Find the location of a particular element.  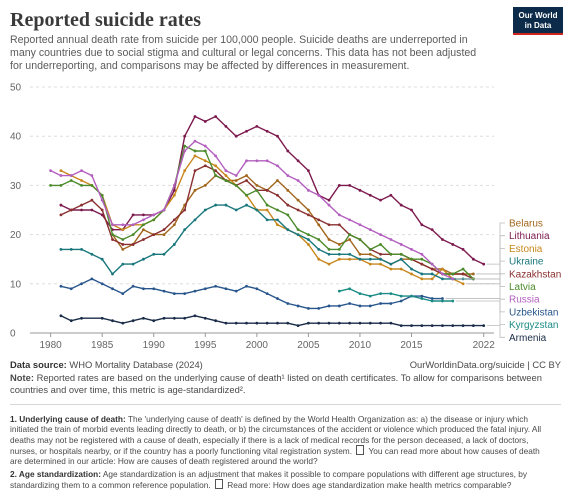

series-kyrgyzstan is located at coordinates (396, 295).